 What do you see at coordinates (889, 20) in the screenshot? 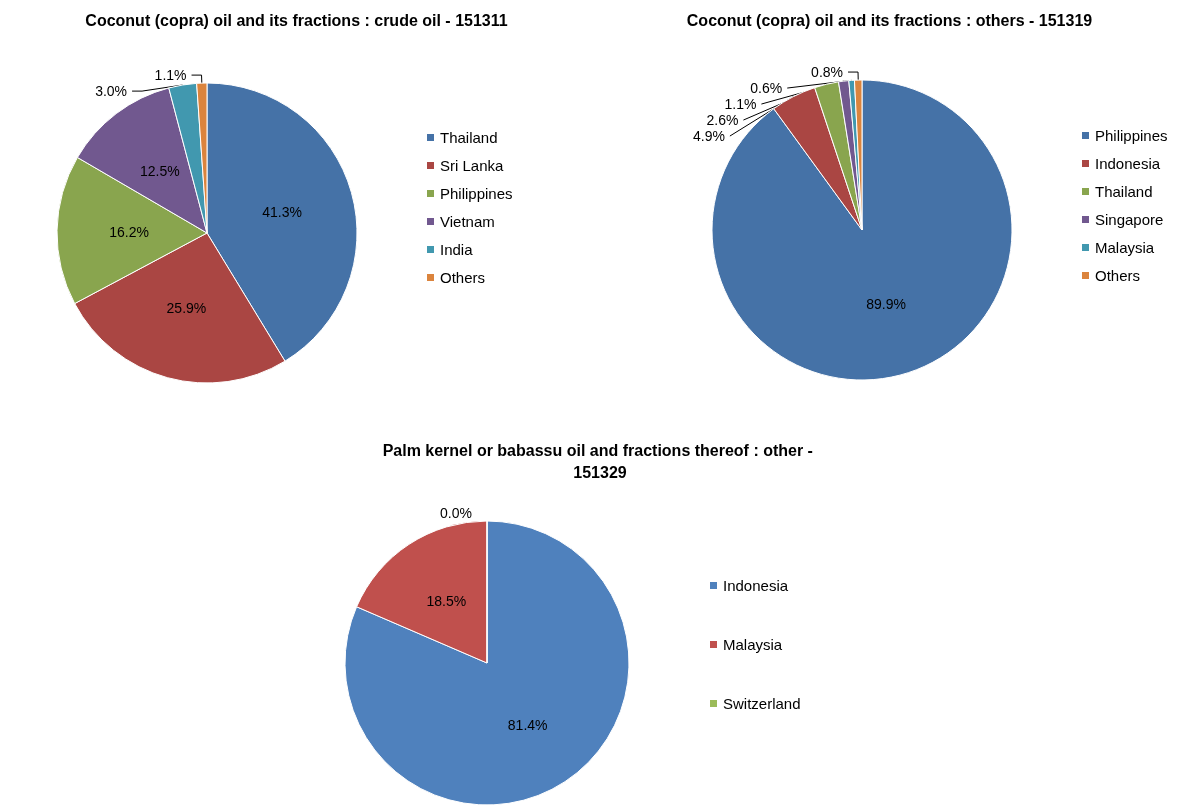
I see `chart-title: Coconut (copra) oil and its fractions : others - 151319` at bounding box center [889, 20].